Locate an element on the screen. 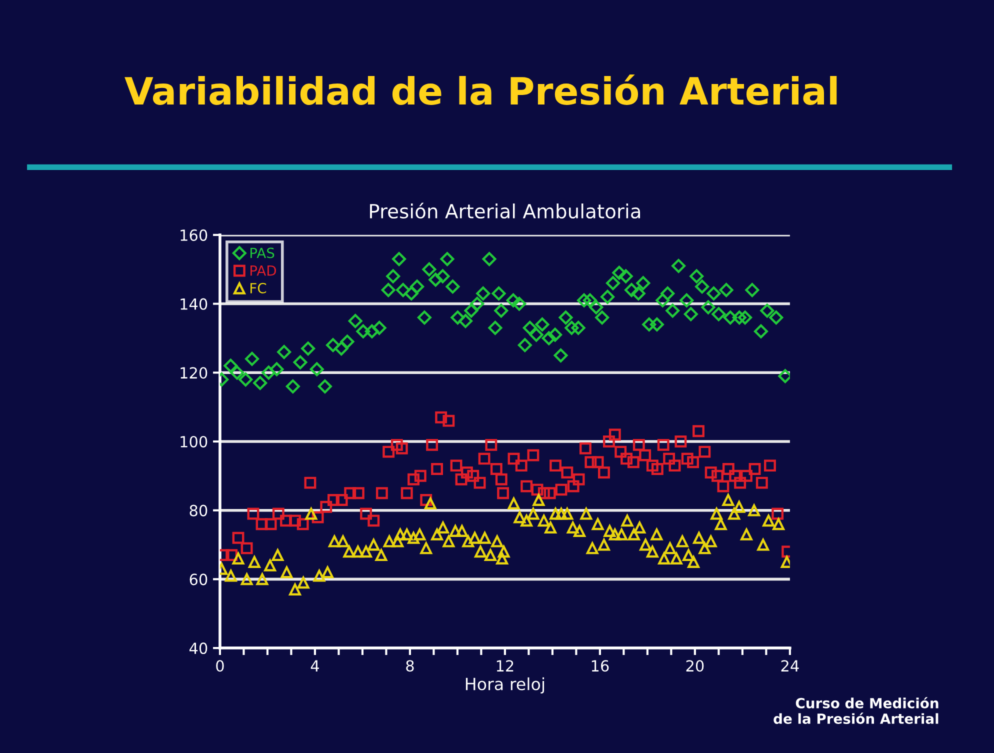  x-tick-label: 20 is located at coordinates (695, 666).